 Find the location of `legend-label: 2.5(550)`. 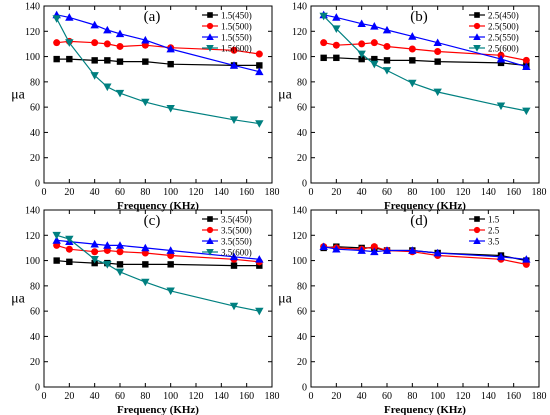

legend-label: 2.5(550) is located at coordinates (503, 38).